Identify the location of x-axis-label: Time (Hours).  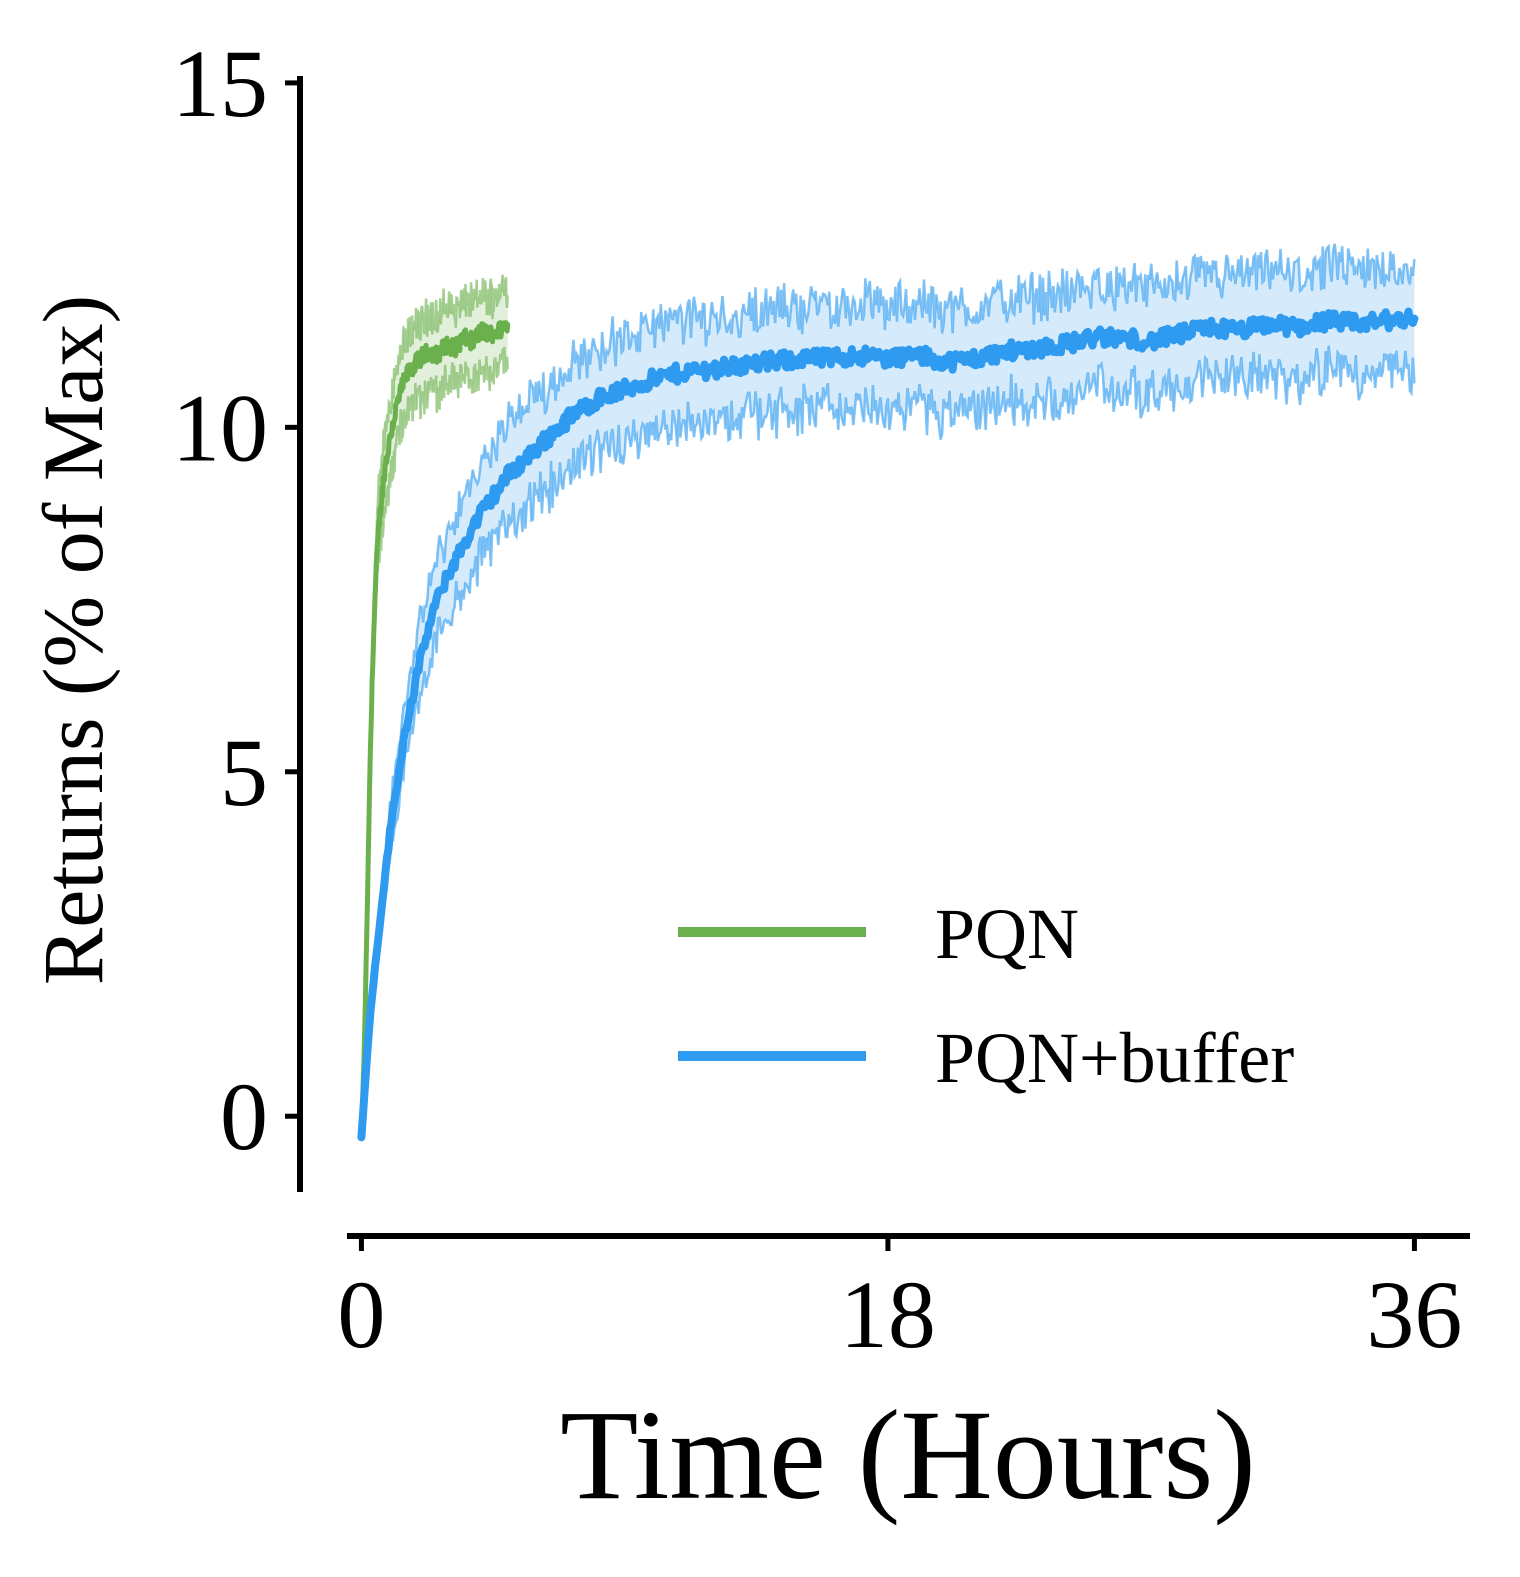
(908, 1455).